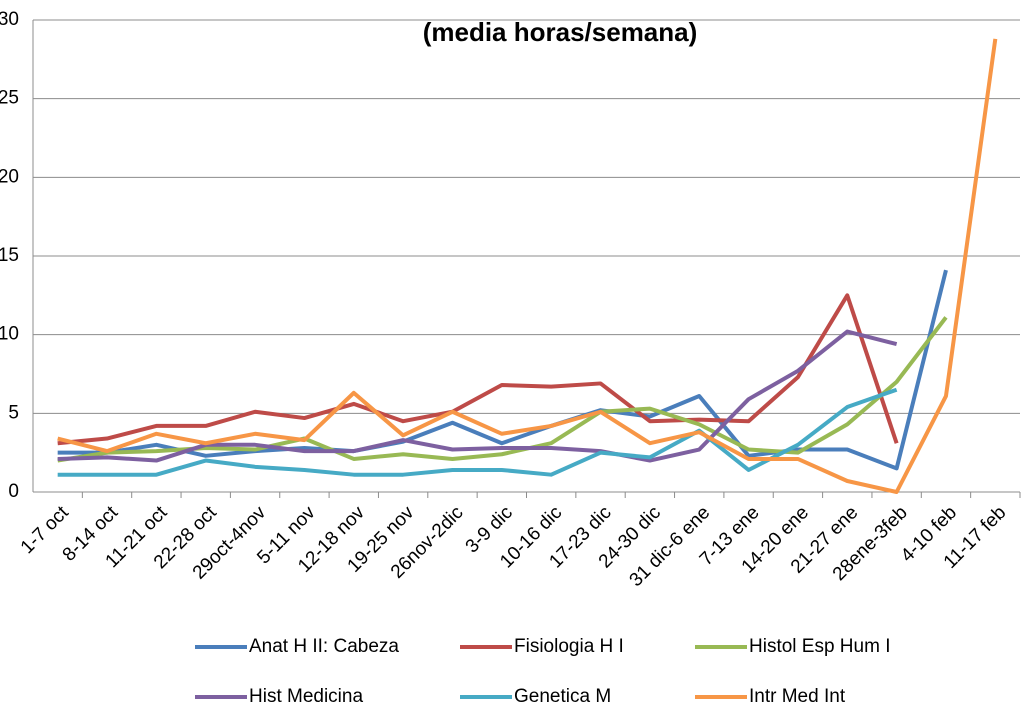 Image resolution: width=1026 pixels, height=706 pixels. What do you see at coordinates (9, 334) in the screenshot?
I see `y-tick-label: 10` at bounding box center [9, 334].